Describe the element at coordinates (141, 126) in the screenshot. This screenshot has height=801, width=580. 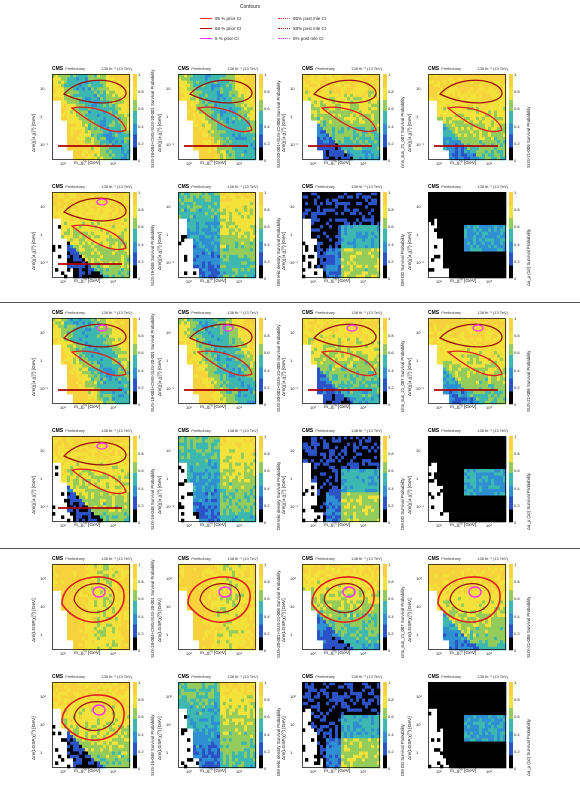
I see `colorbar-tick-label: 0.4` at that location.